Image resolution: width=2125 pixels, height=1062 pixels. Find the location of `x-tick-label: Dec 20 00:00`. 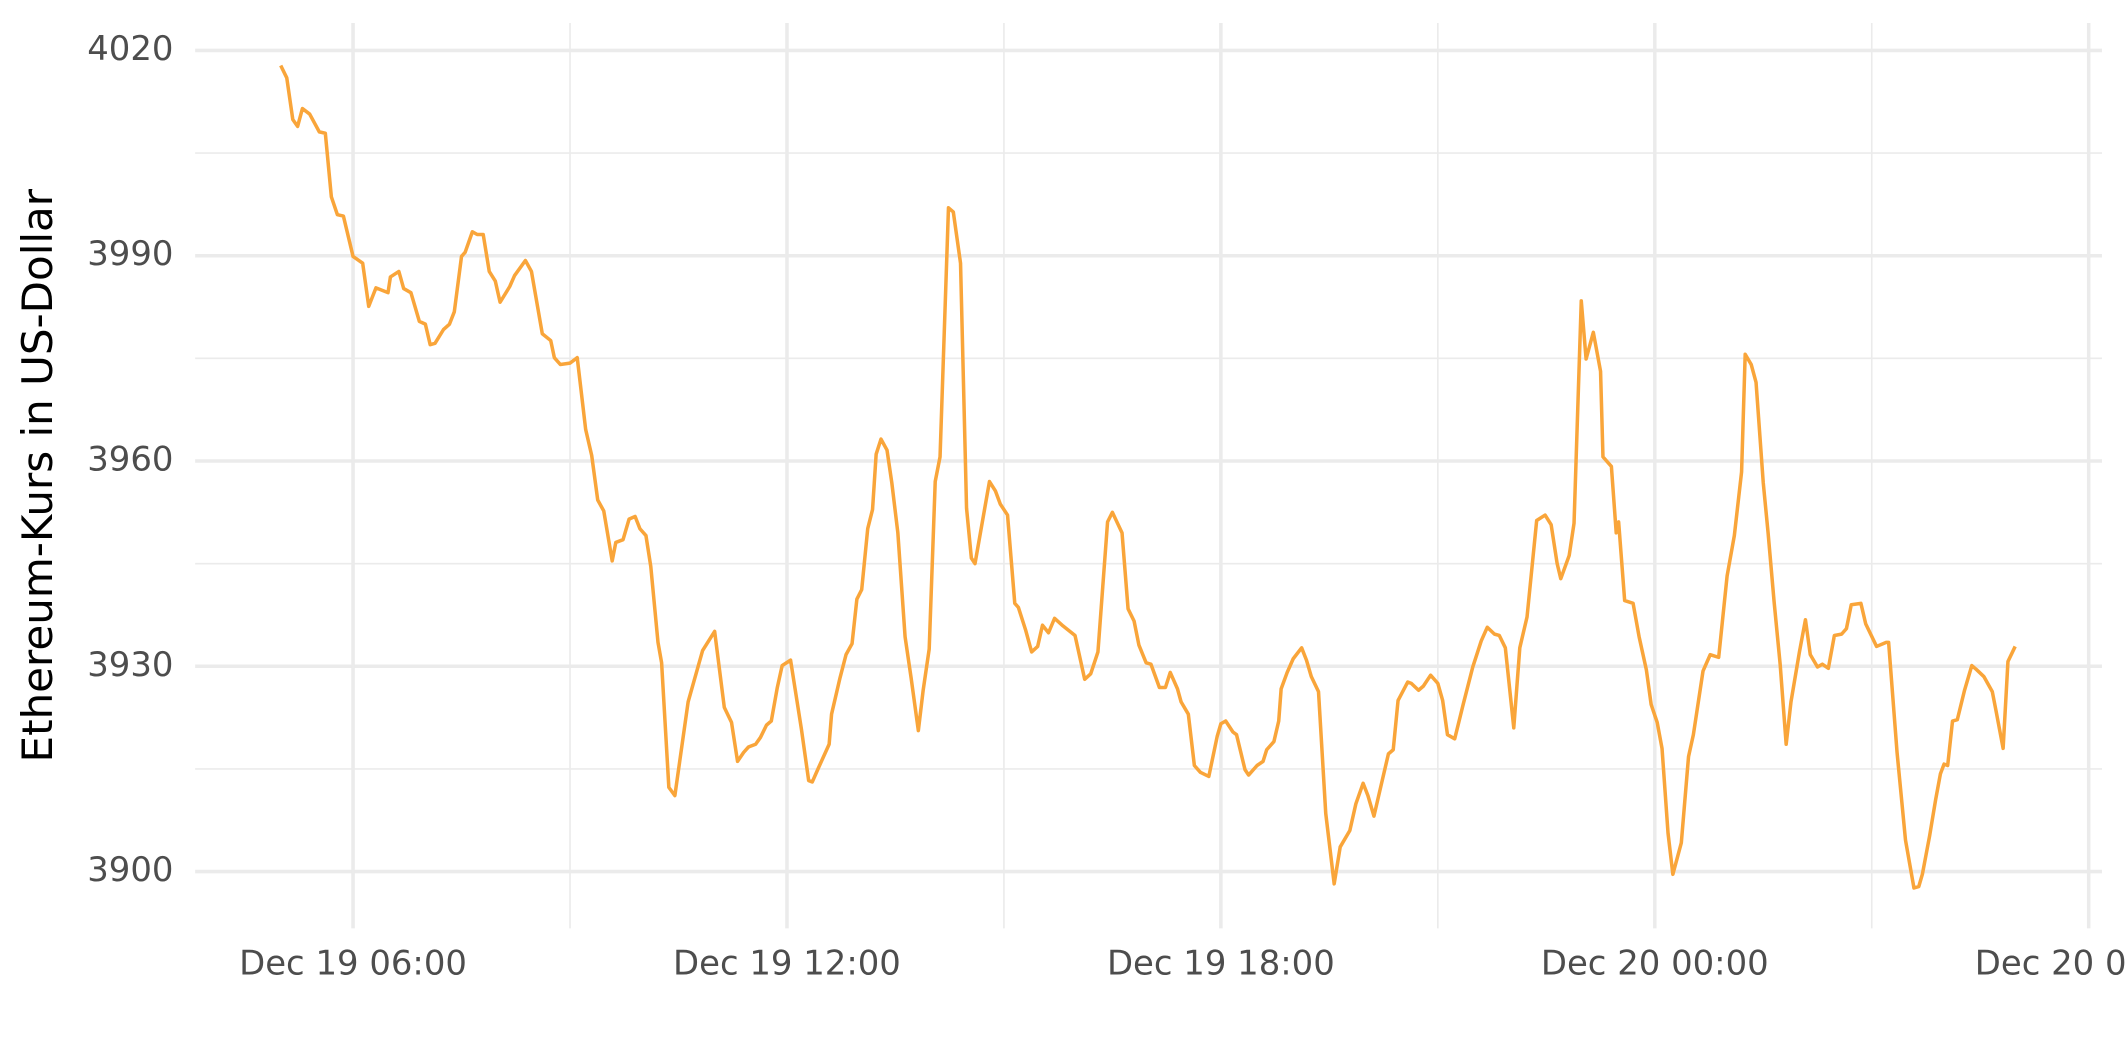

x-tick-label: Dec 20 00:00 is located at coordinates (1655, 962).